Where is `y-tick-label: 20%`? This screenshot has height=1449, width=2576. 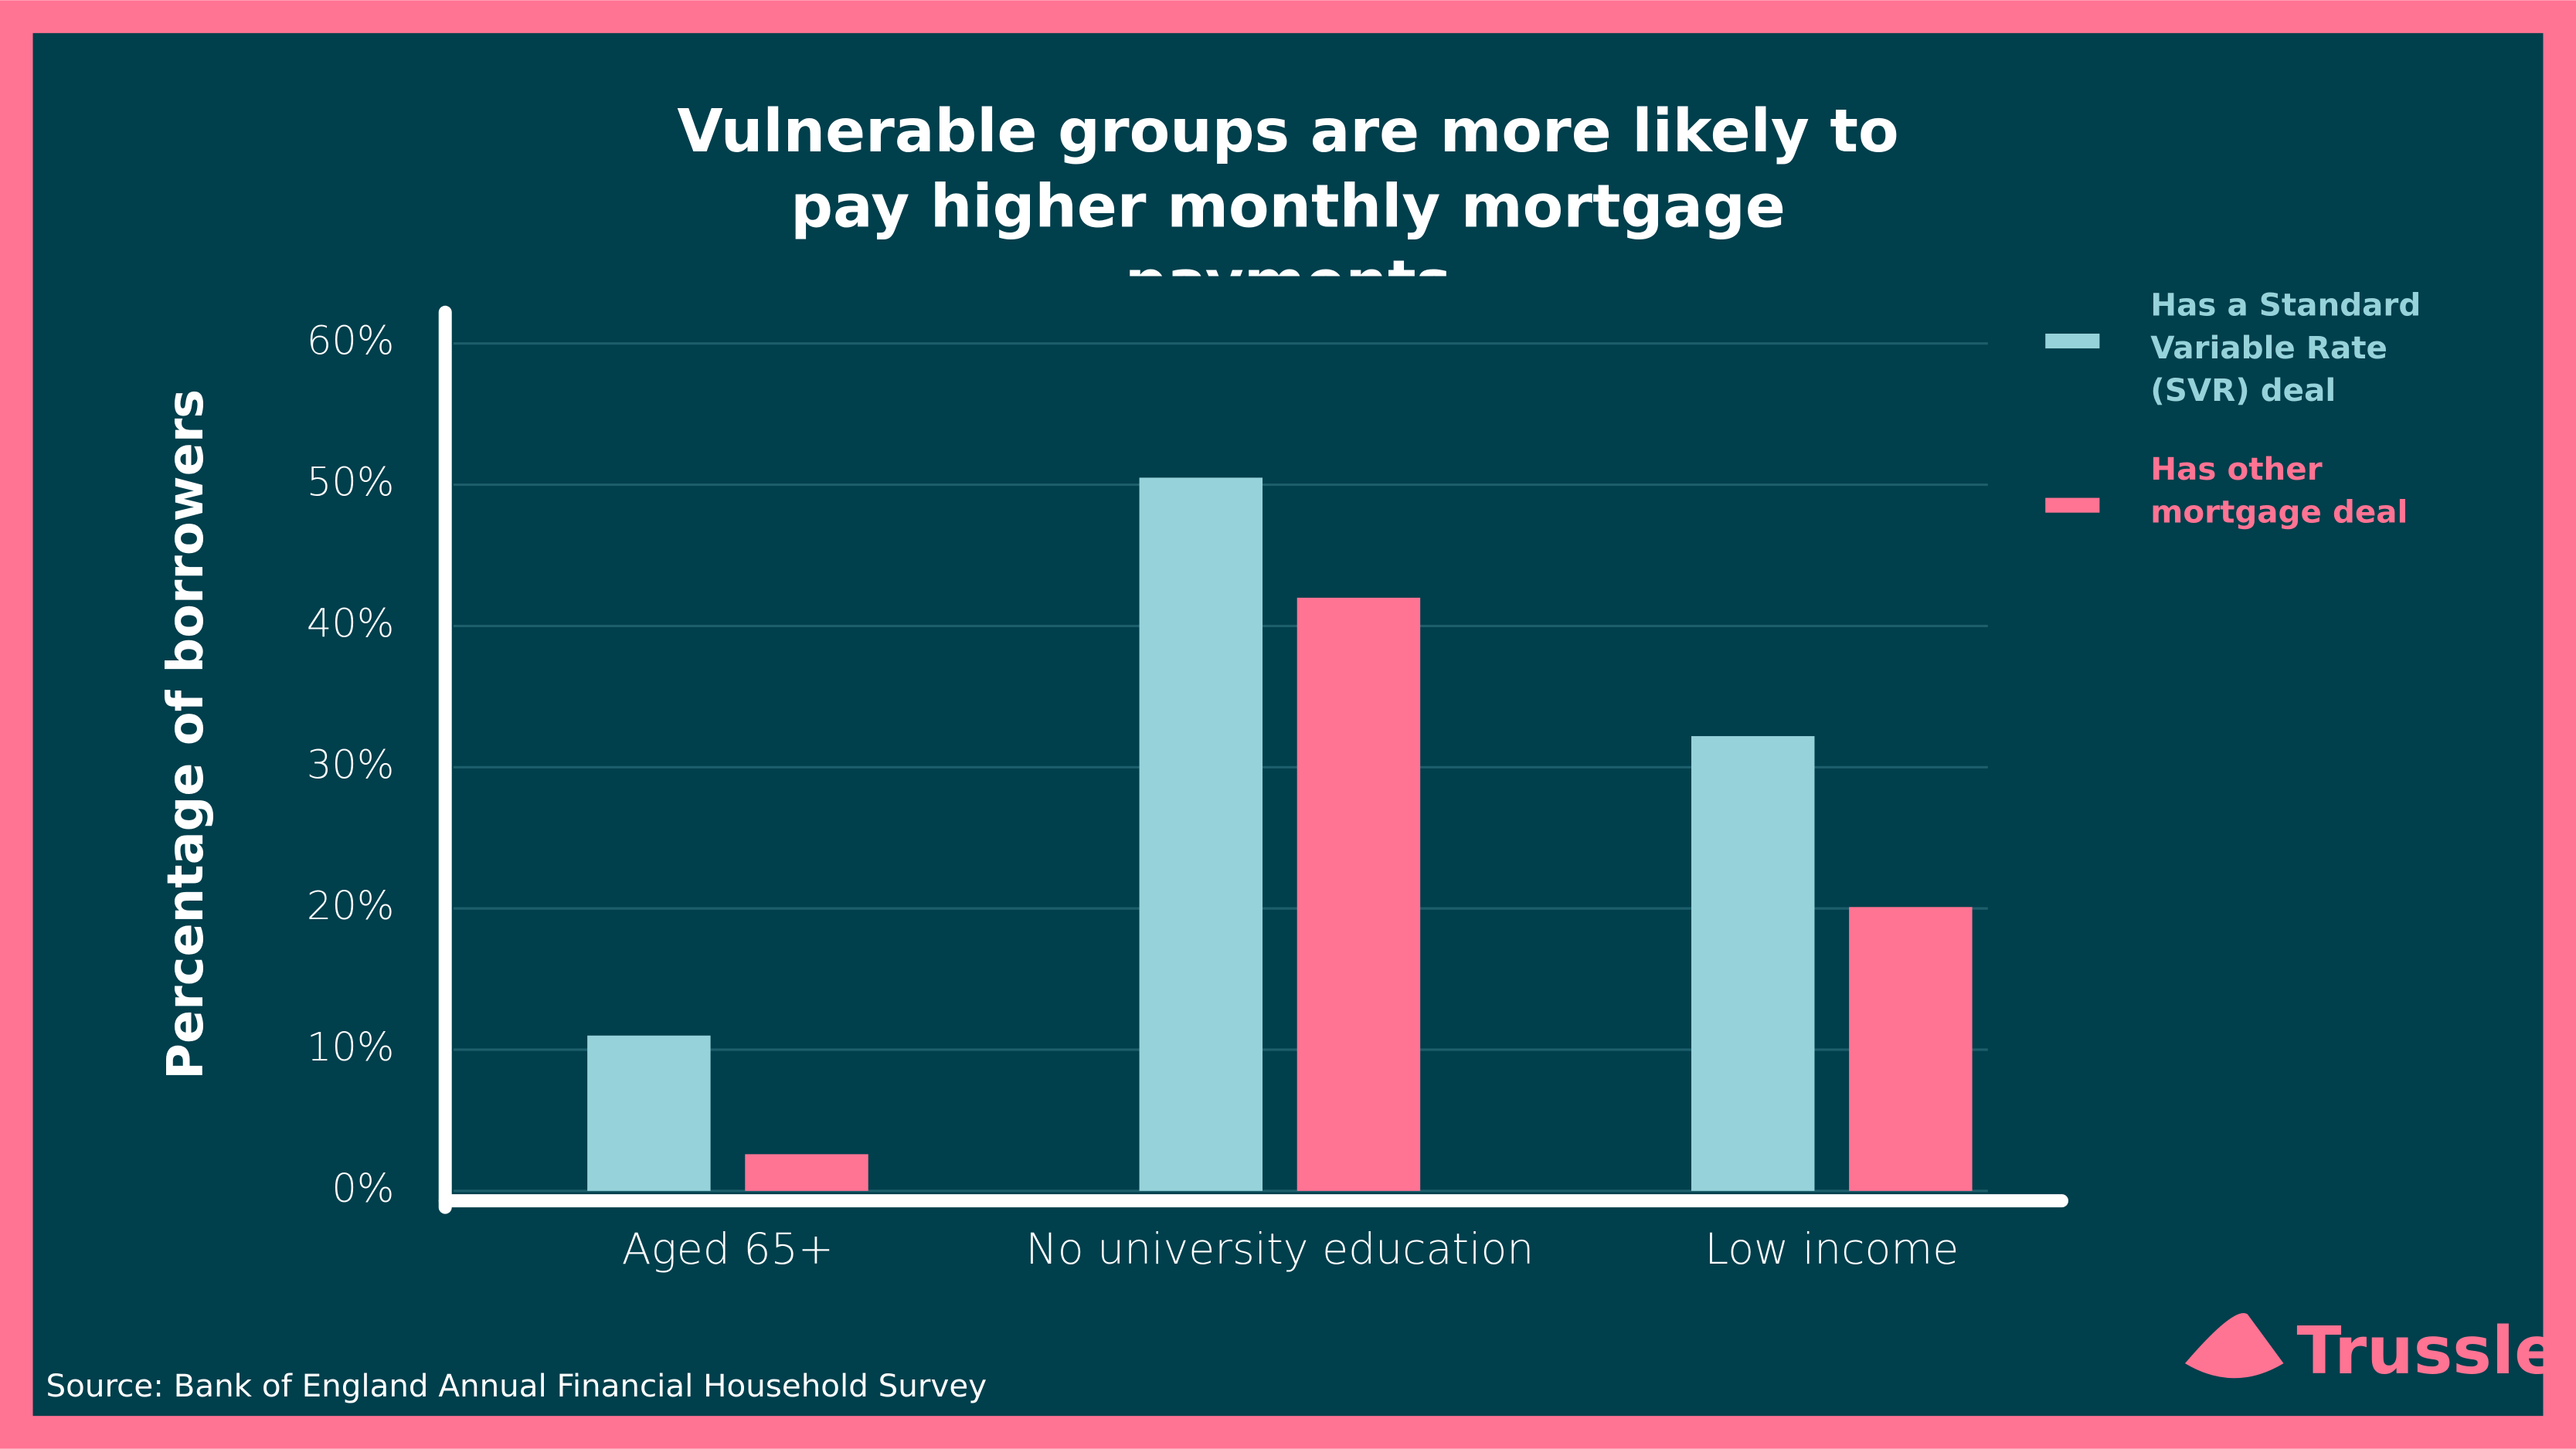 y-tick-label: 20% is located at coordinates (350, 906).